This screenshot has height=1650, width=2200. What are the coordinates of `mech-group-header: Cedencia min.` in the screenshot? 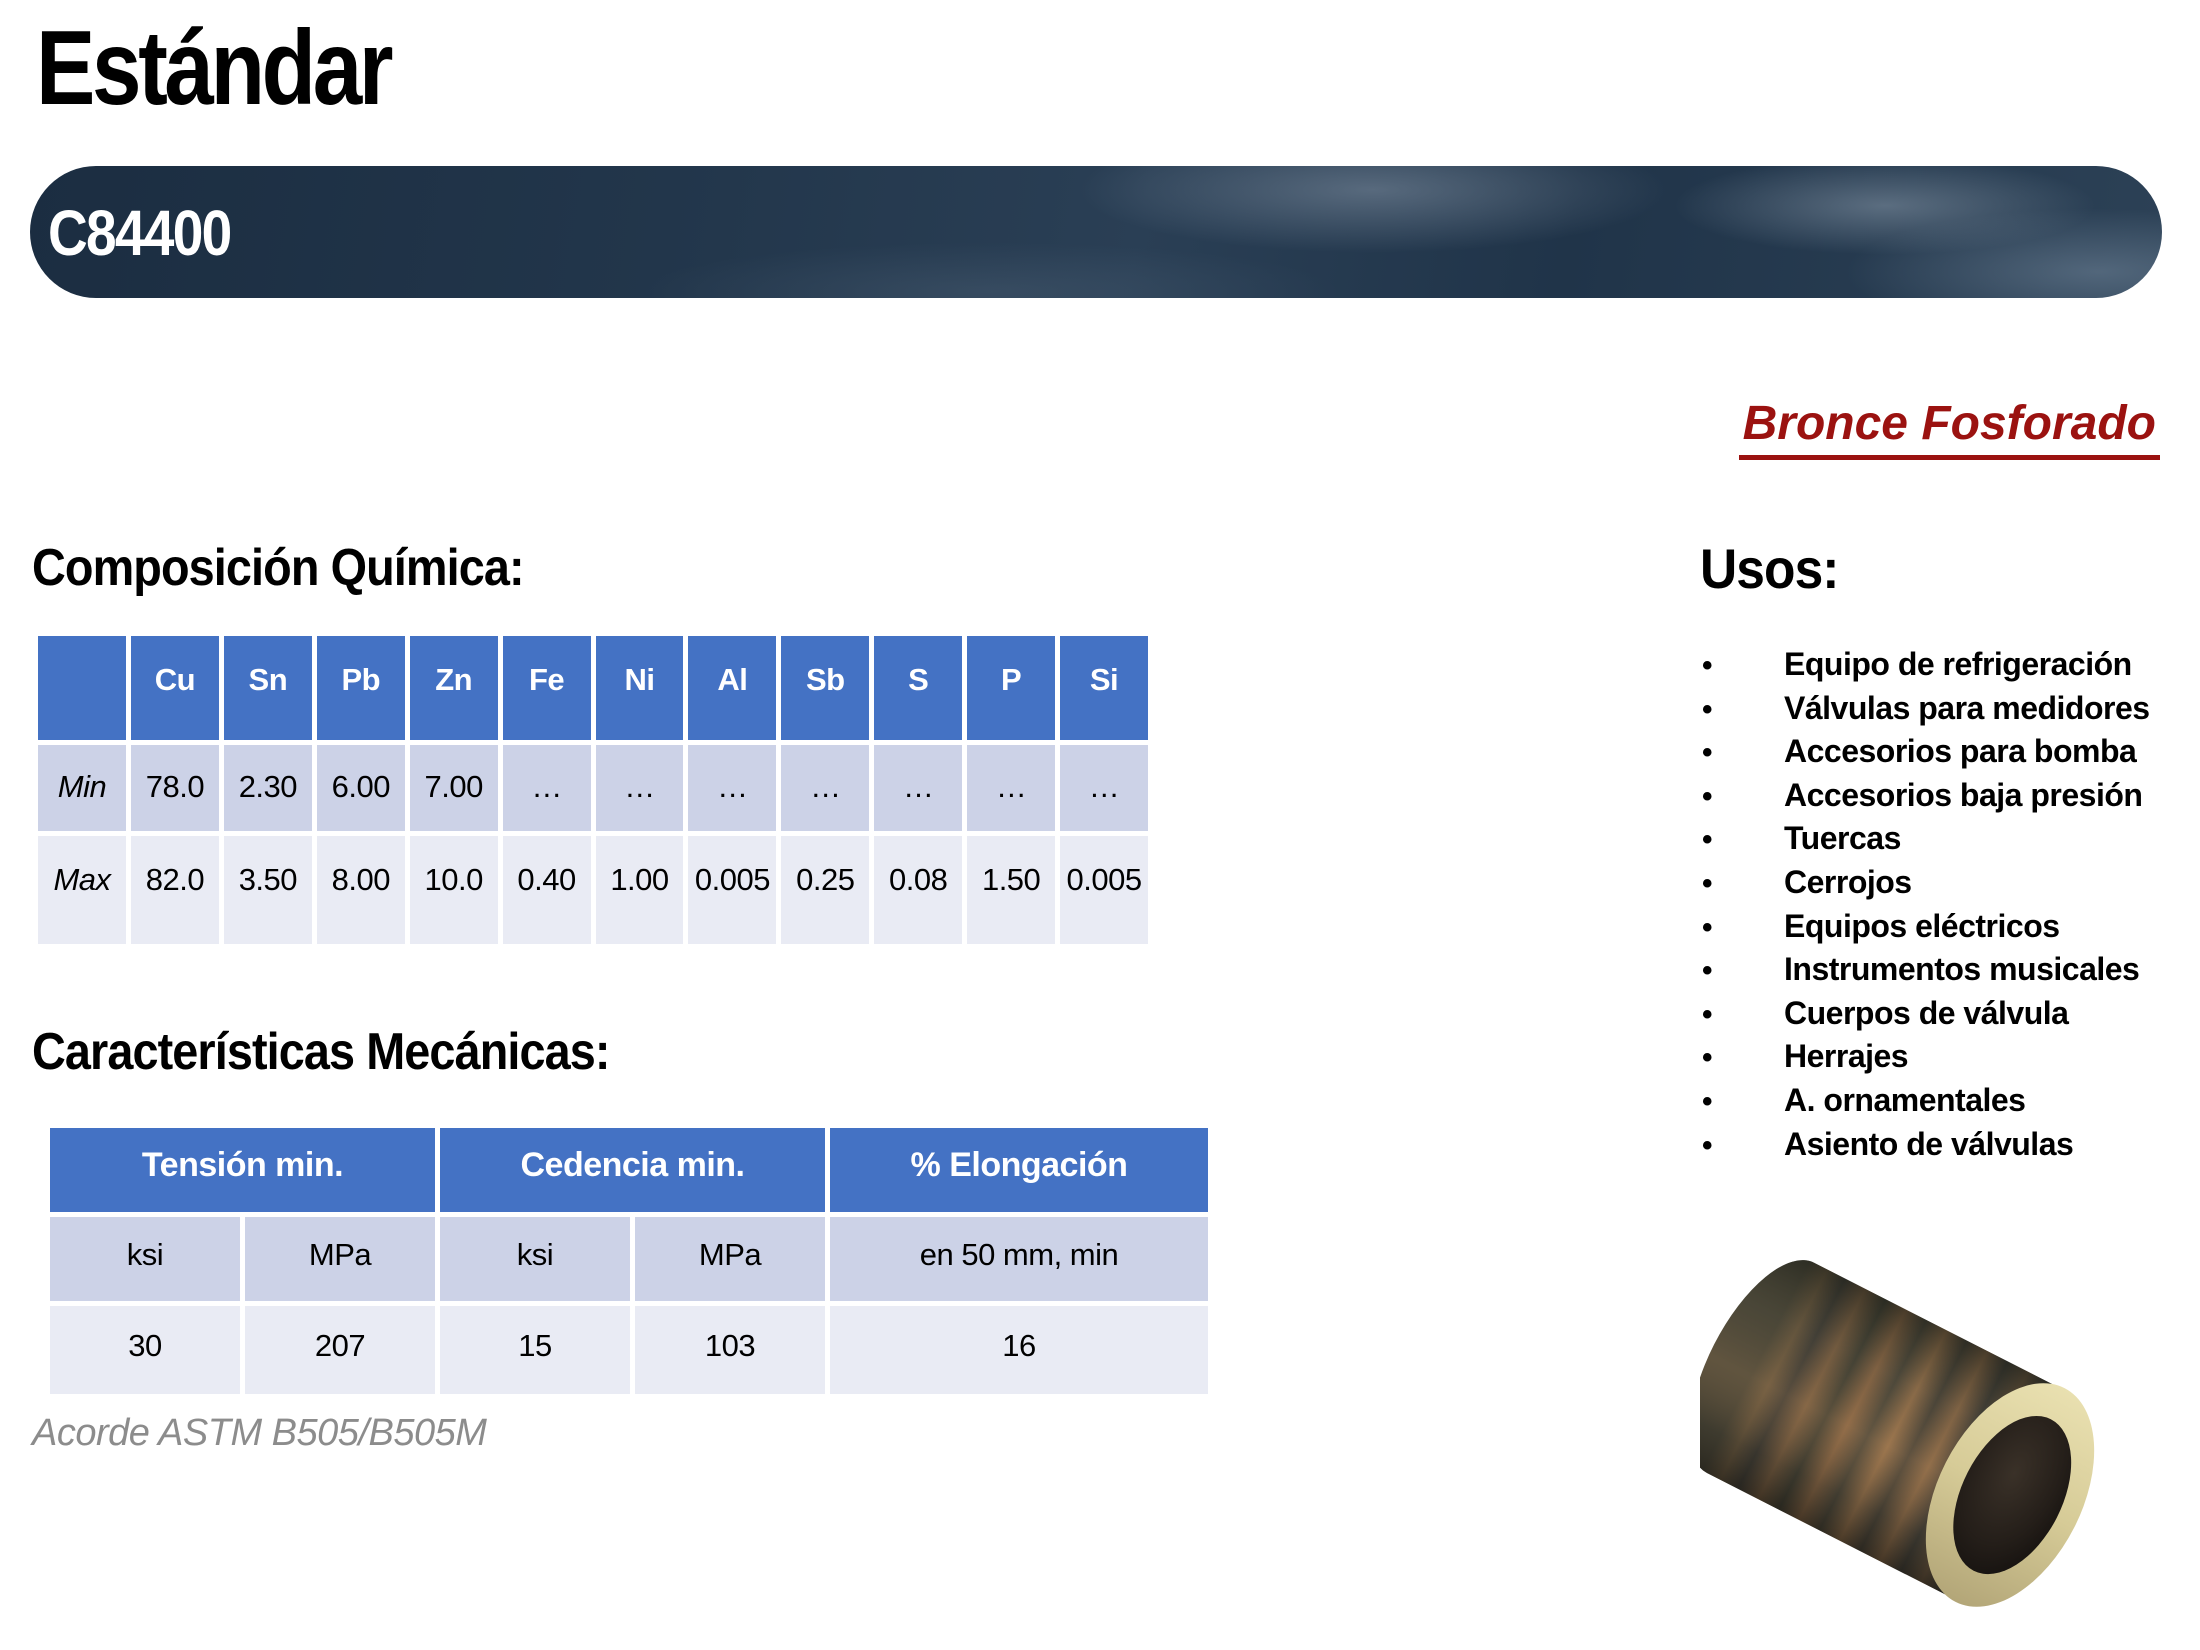 It's located at (632, 1170).